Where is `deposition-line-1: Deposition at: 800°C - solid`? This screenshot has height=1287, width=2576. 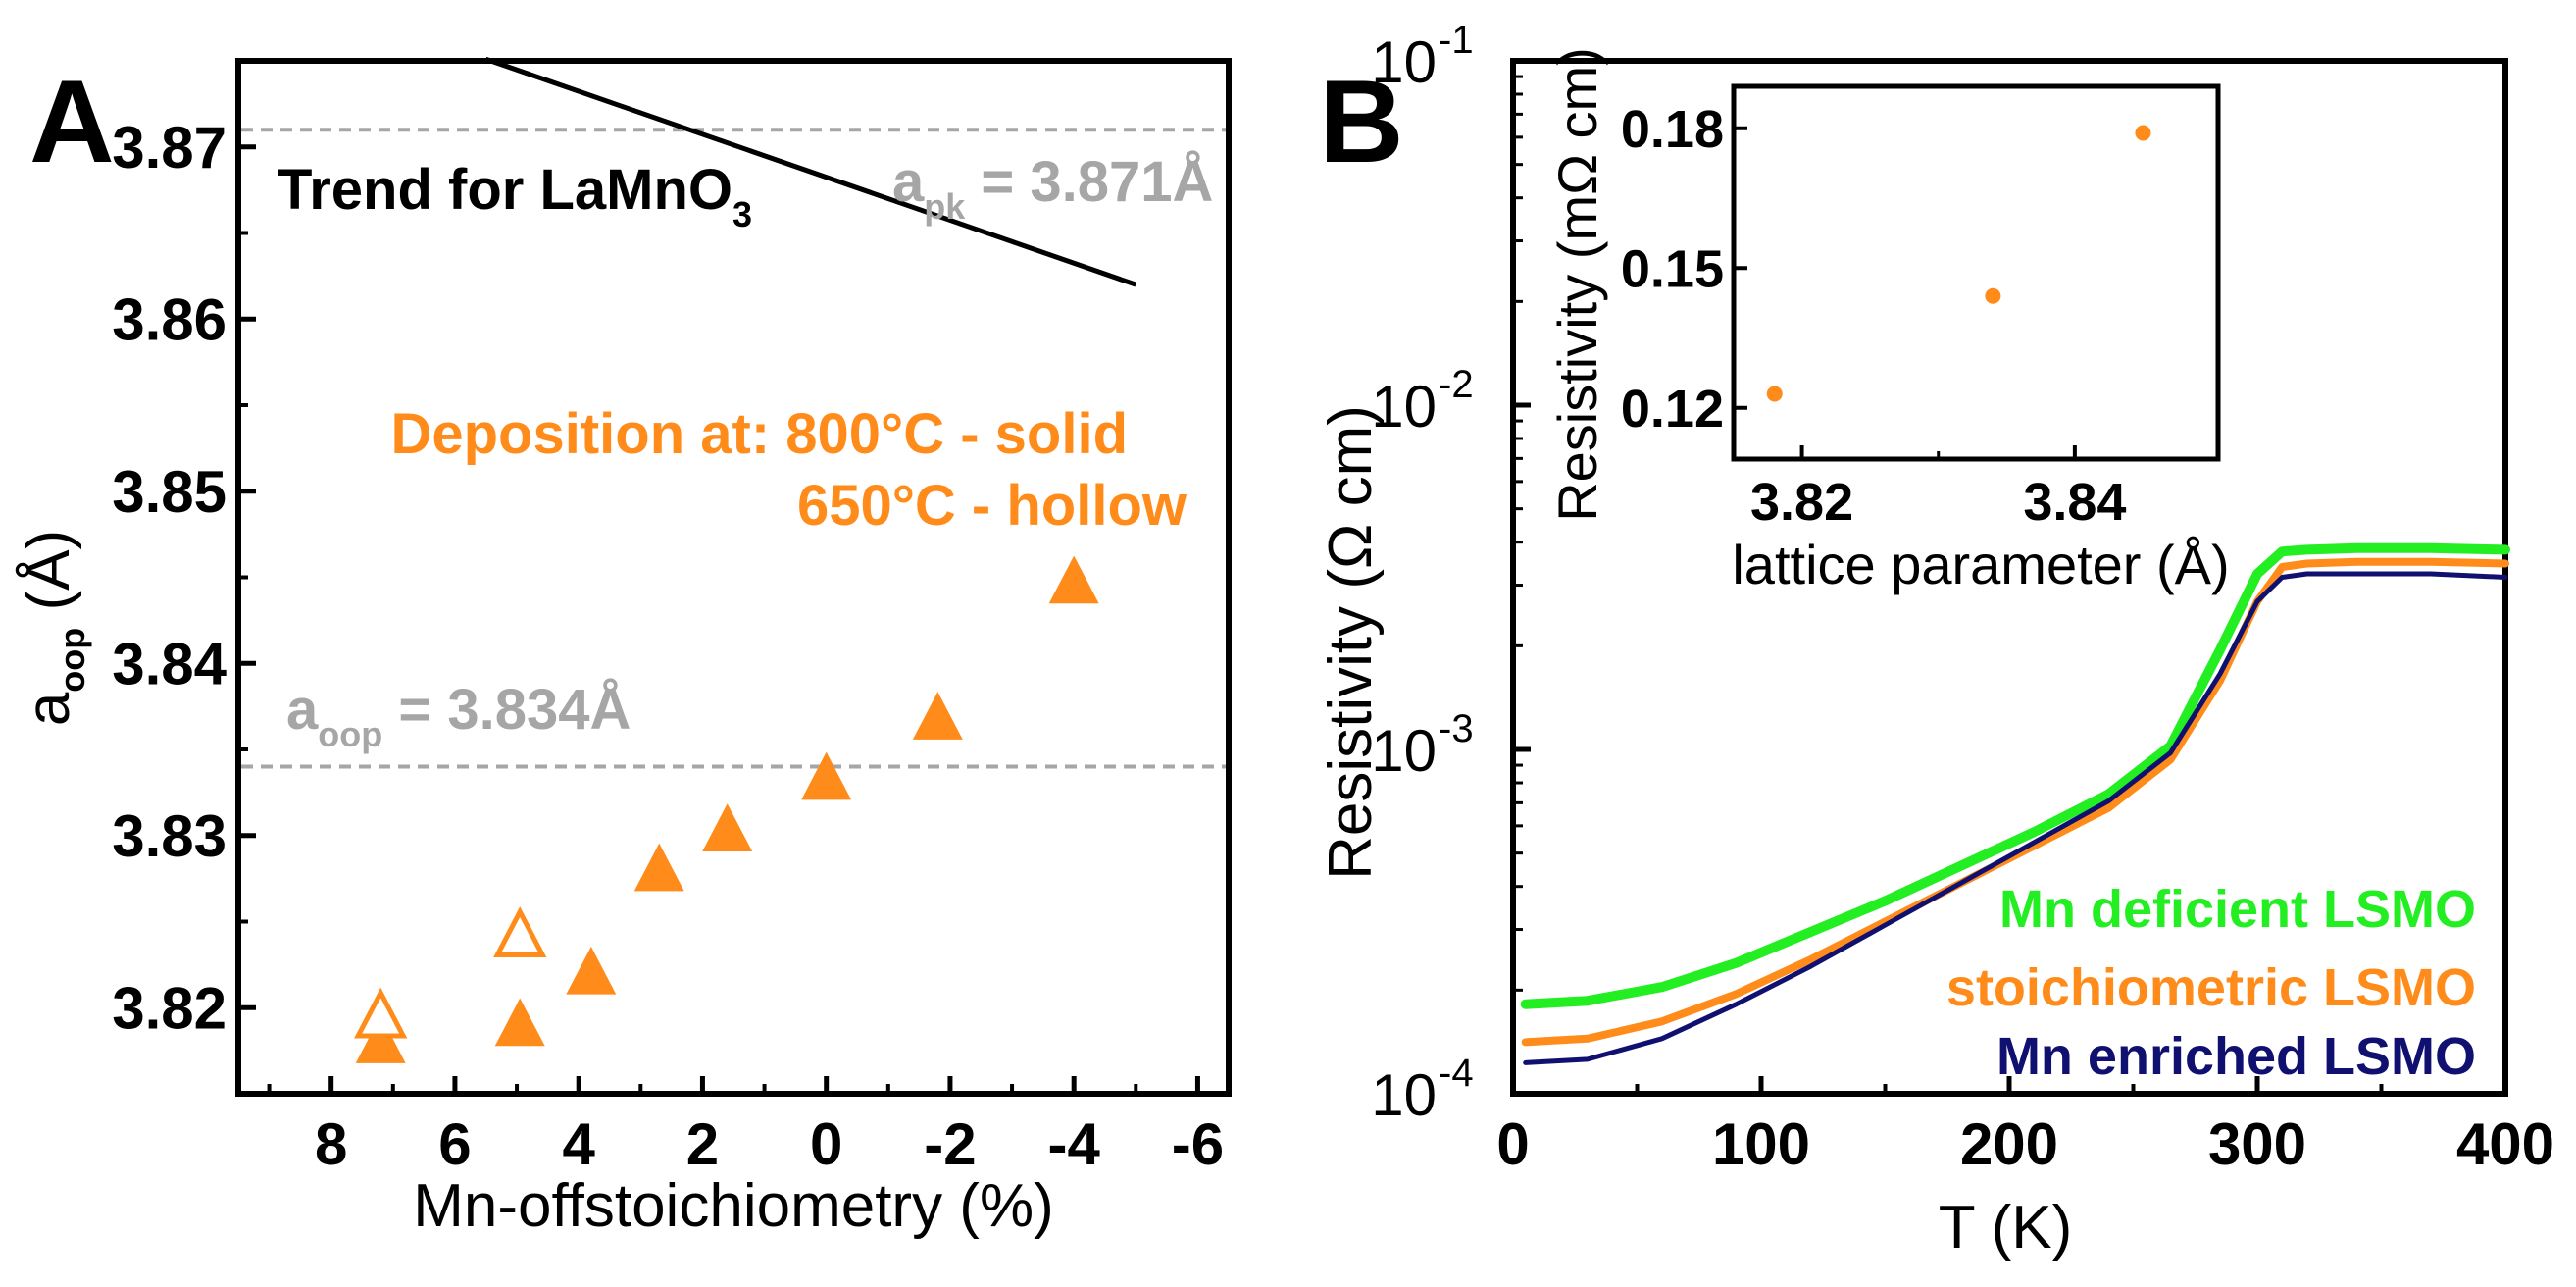 deposition-line-1: Deposition at: 800°C - solid is located at coordinates (759, 434).